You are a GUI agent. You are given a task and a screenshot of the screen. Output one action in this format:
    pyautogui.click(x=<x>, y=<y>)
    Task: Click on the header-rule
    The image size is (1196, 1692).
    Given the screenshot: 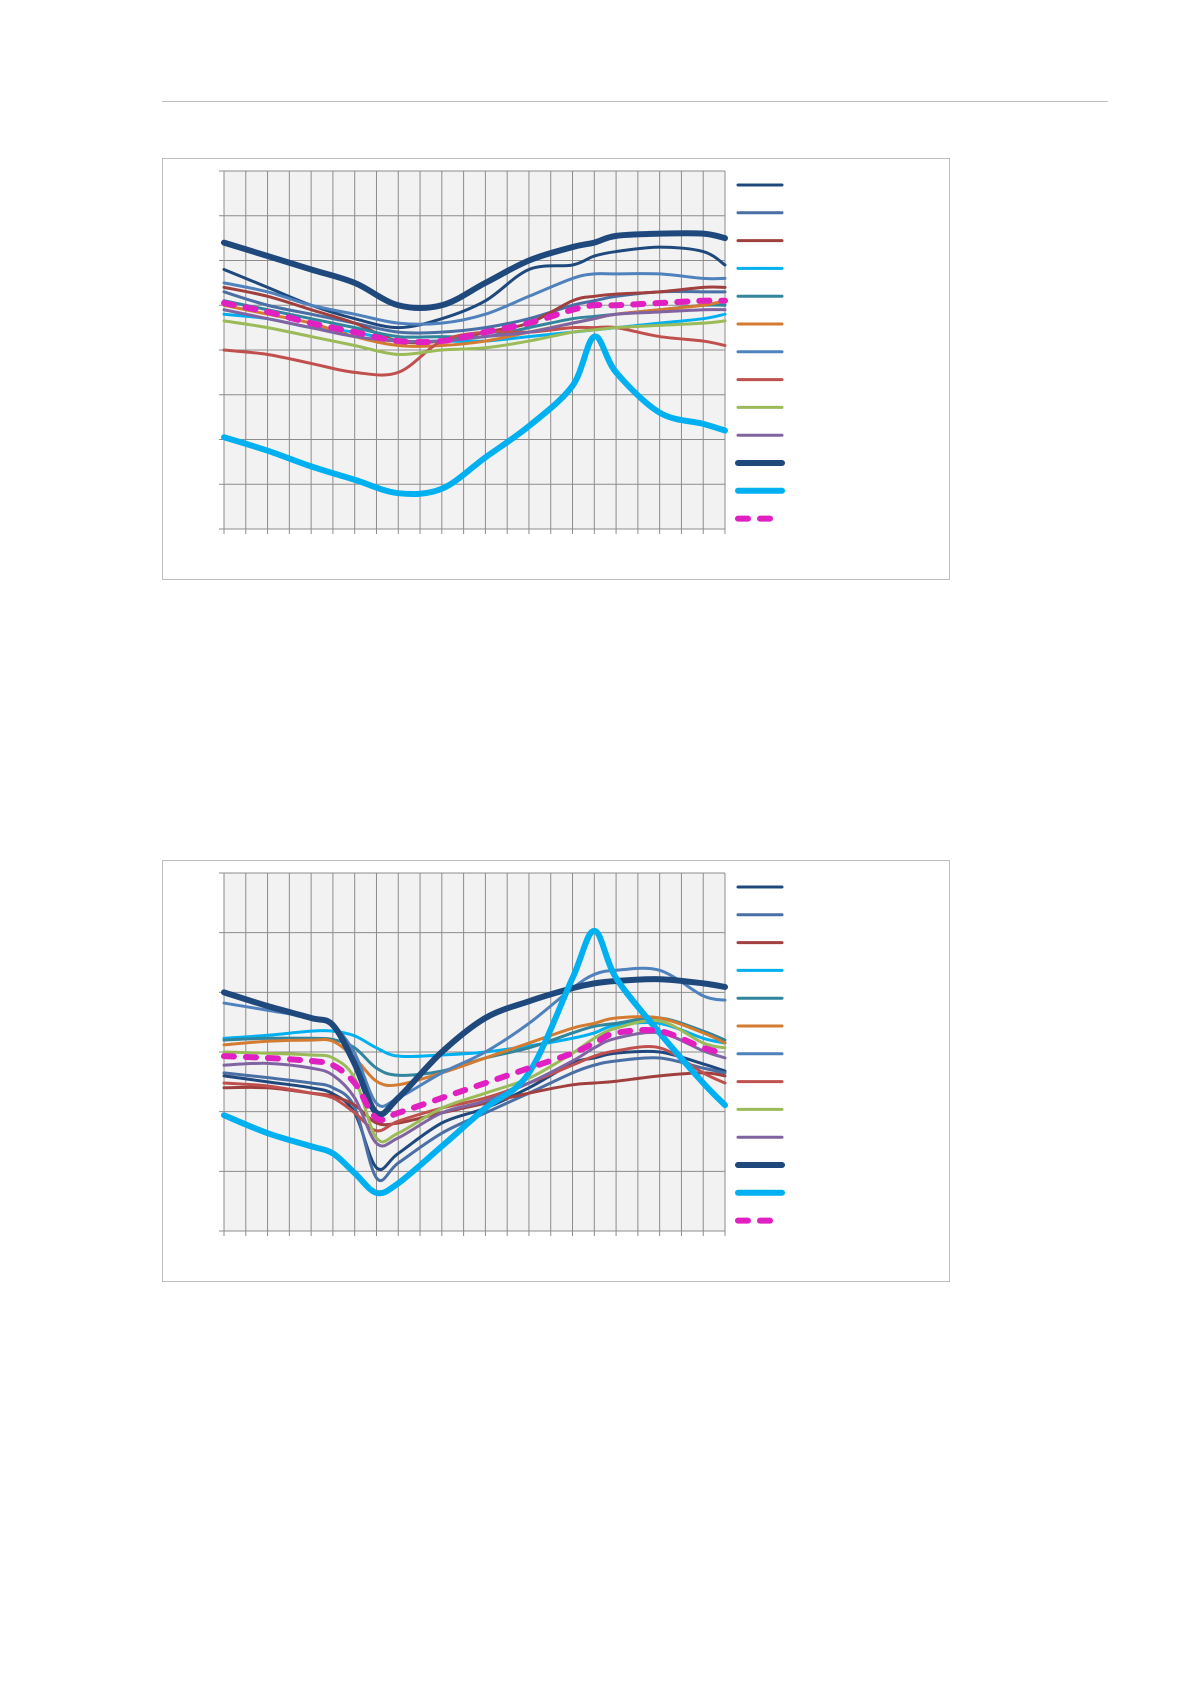 What is the action you would take?
    pyautogui.click(x=635, y=101)
    